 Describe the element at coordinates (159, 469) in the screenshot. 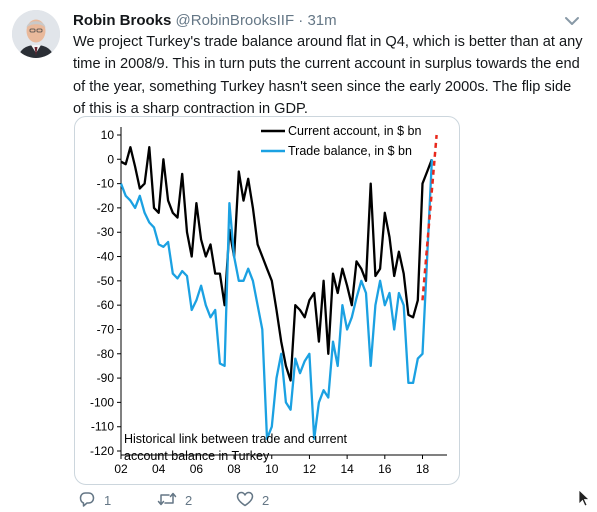

I see `x-tick-label: 04` at that location.